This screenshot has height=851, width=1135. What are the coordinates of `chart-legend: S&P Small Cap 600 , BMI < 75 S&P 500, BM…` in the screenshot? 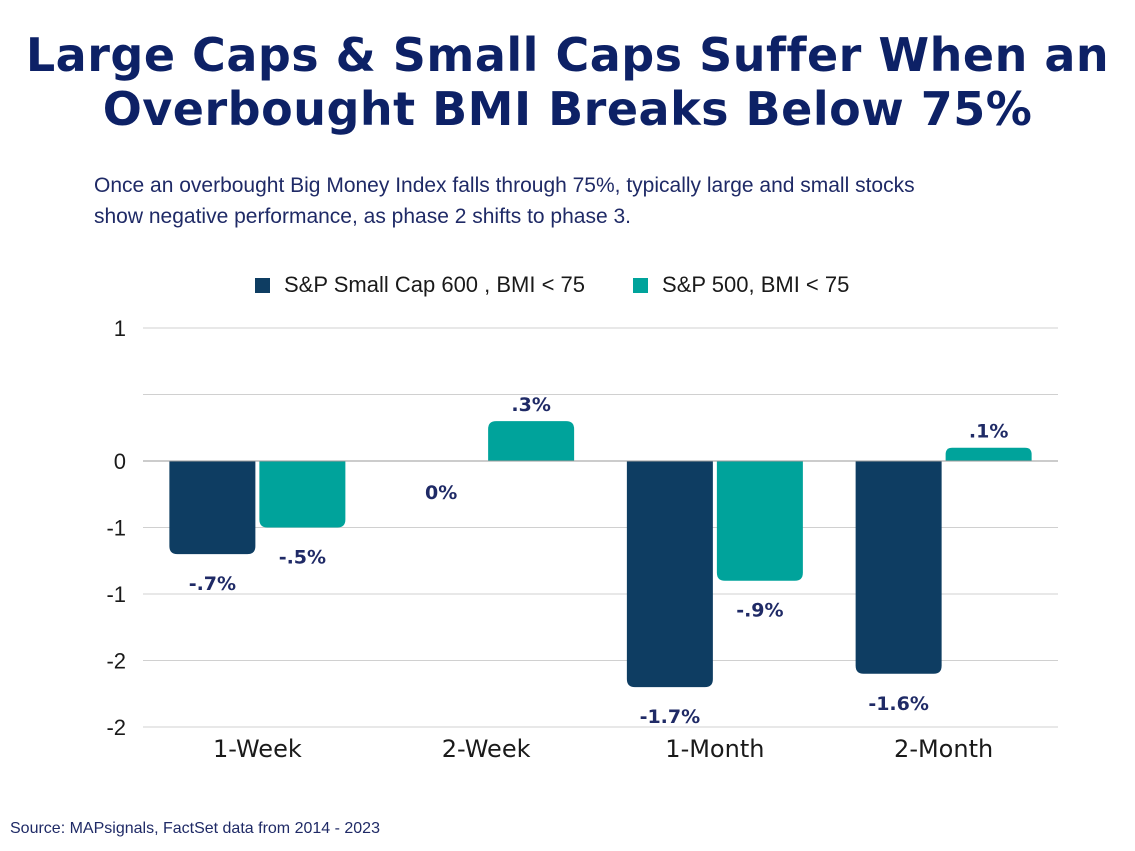 It's located at (576, 285).